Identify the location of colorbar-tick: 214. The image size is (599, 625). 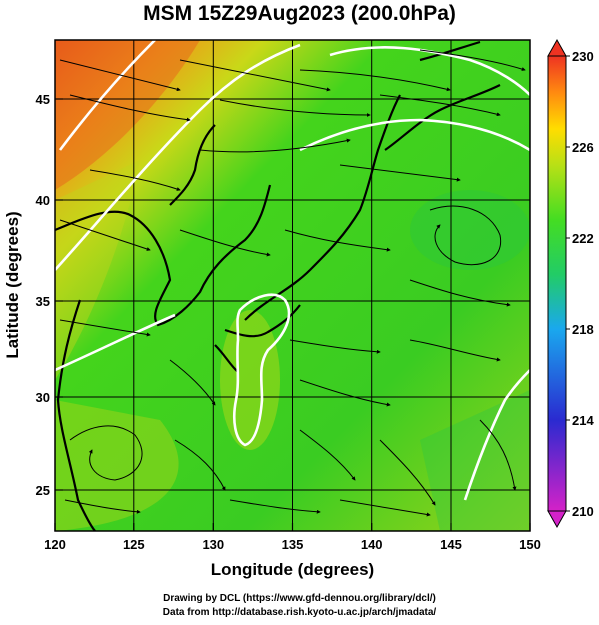
(583, 420).